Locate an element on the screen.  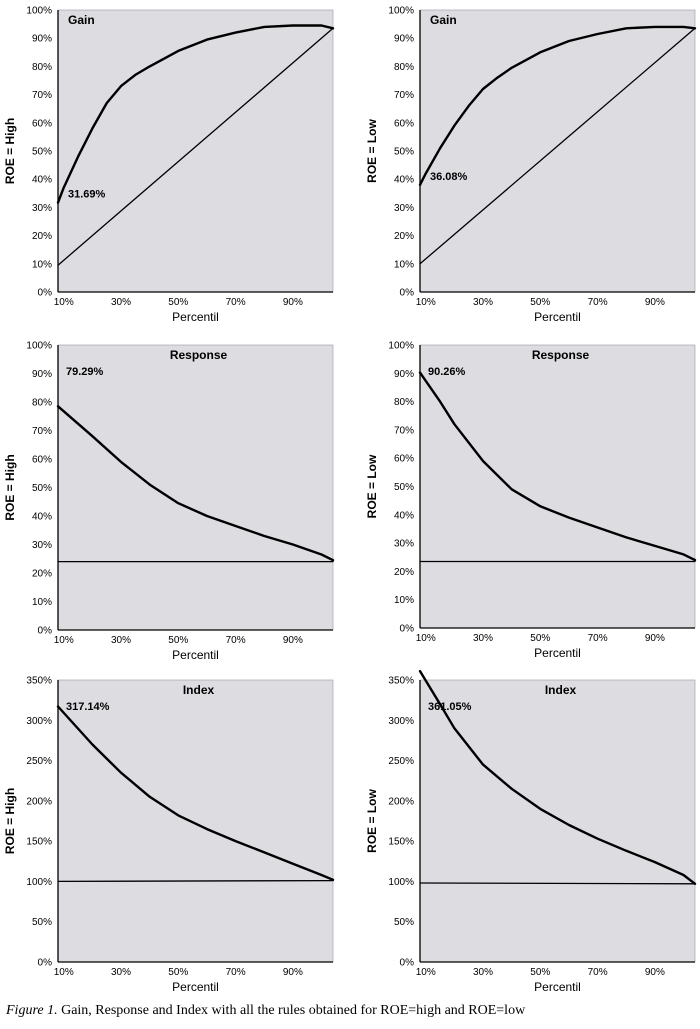
y-tick-label: 200% is located at coordinates (401, 801).